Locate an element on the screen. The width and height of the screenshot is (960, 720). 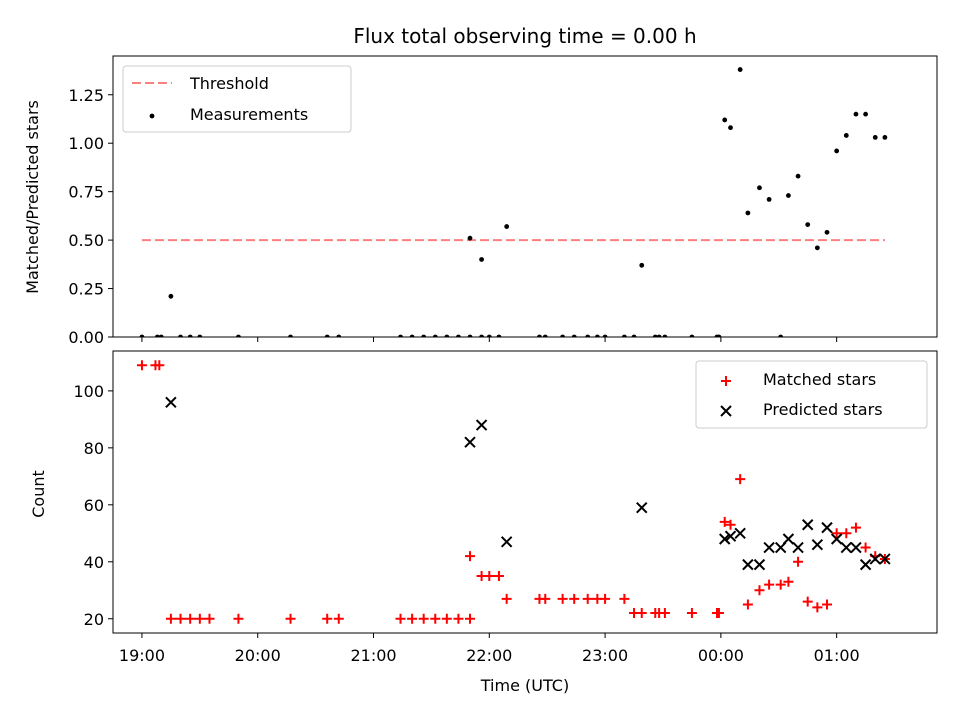
x-tick-label: 20:00 is located at coordinates (258, 655).